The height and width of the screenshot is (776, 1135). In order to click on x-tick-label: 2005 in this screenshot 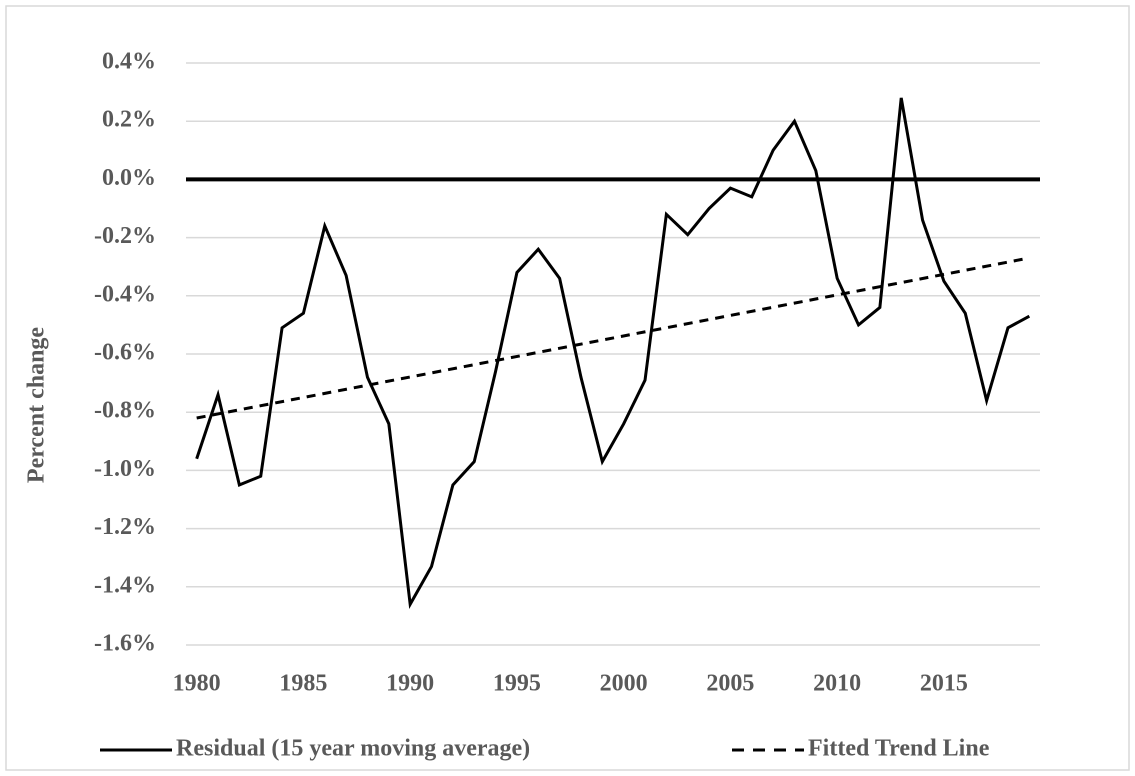, I will do `click(730, 684)`.